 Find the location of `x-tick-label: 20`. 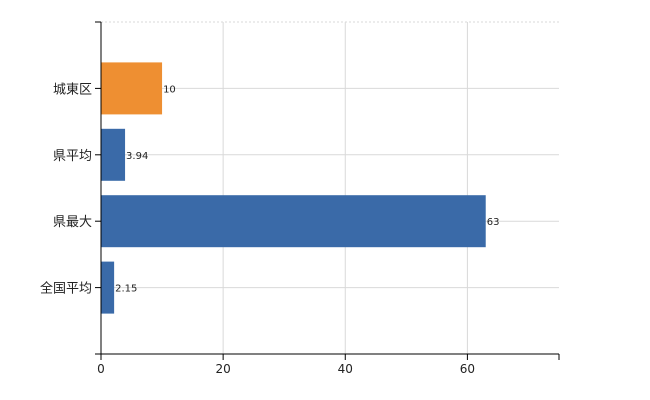

x-tick-label: 20 is located at coordinates (222, 369).